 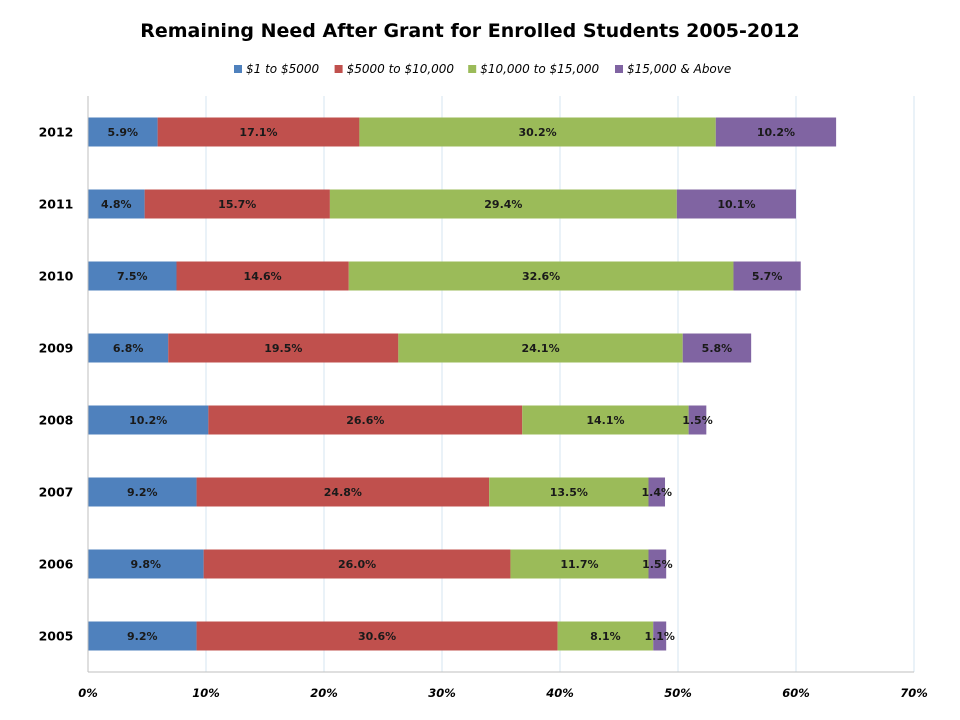 I want to click on data-label-2012-5000-to-10-000: 17.1%, so click(x=258, y=132).